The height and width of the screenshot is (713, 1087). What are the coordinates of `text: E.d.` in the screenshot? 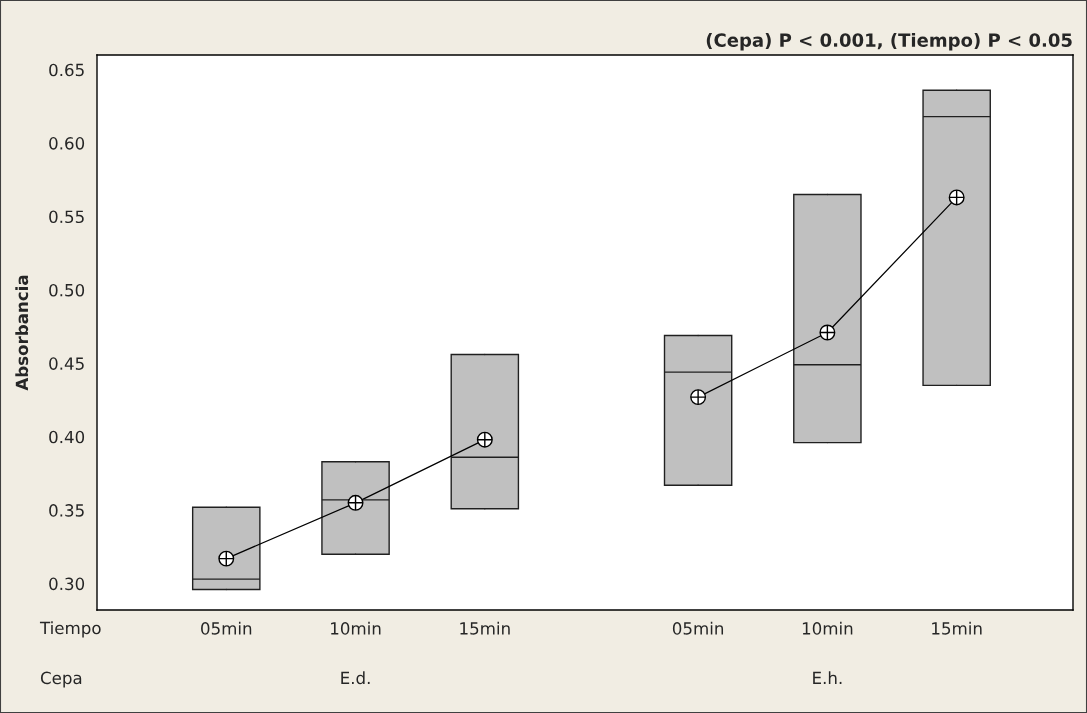 It's located at (355, 678).